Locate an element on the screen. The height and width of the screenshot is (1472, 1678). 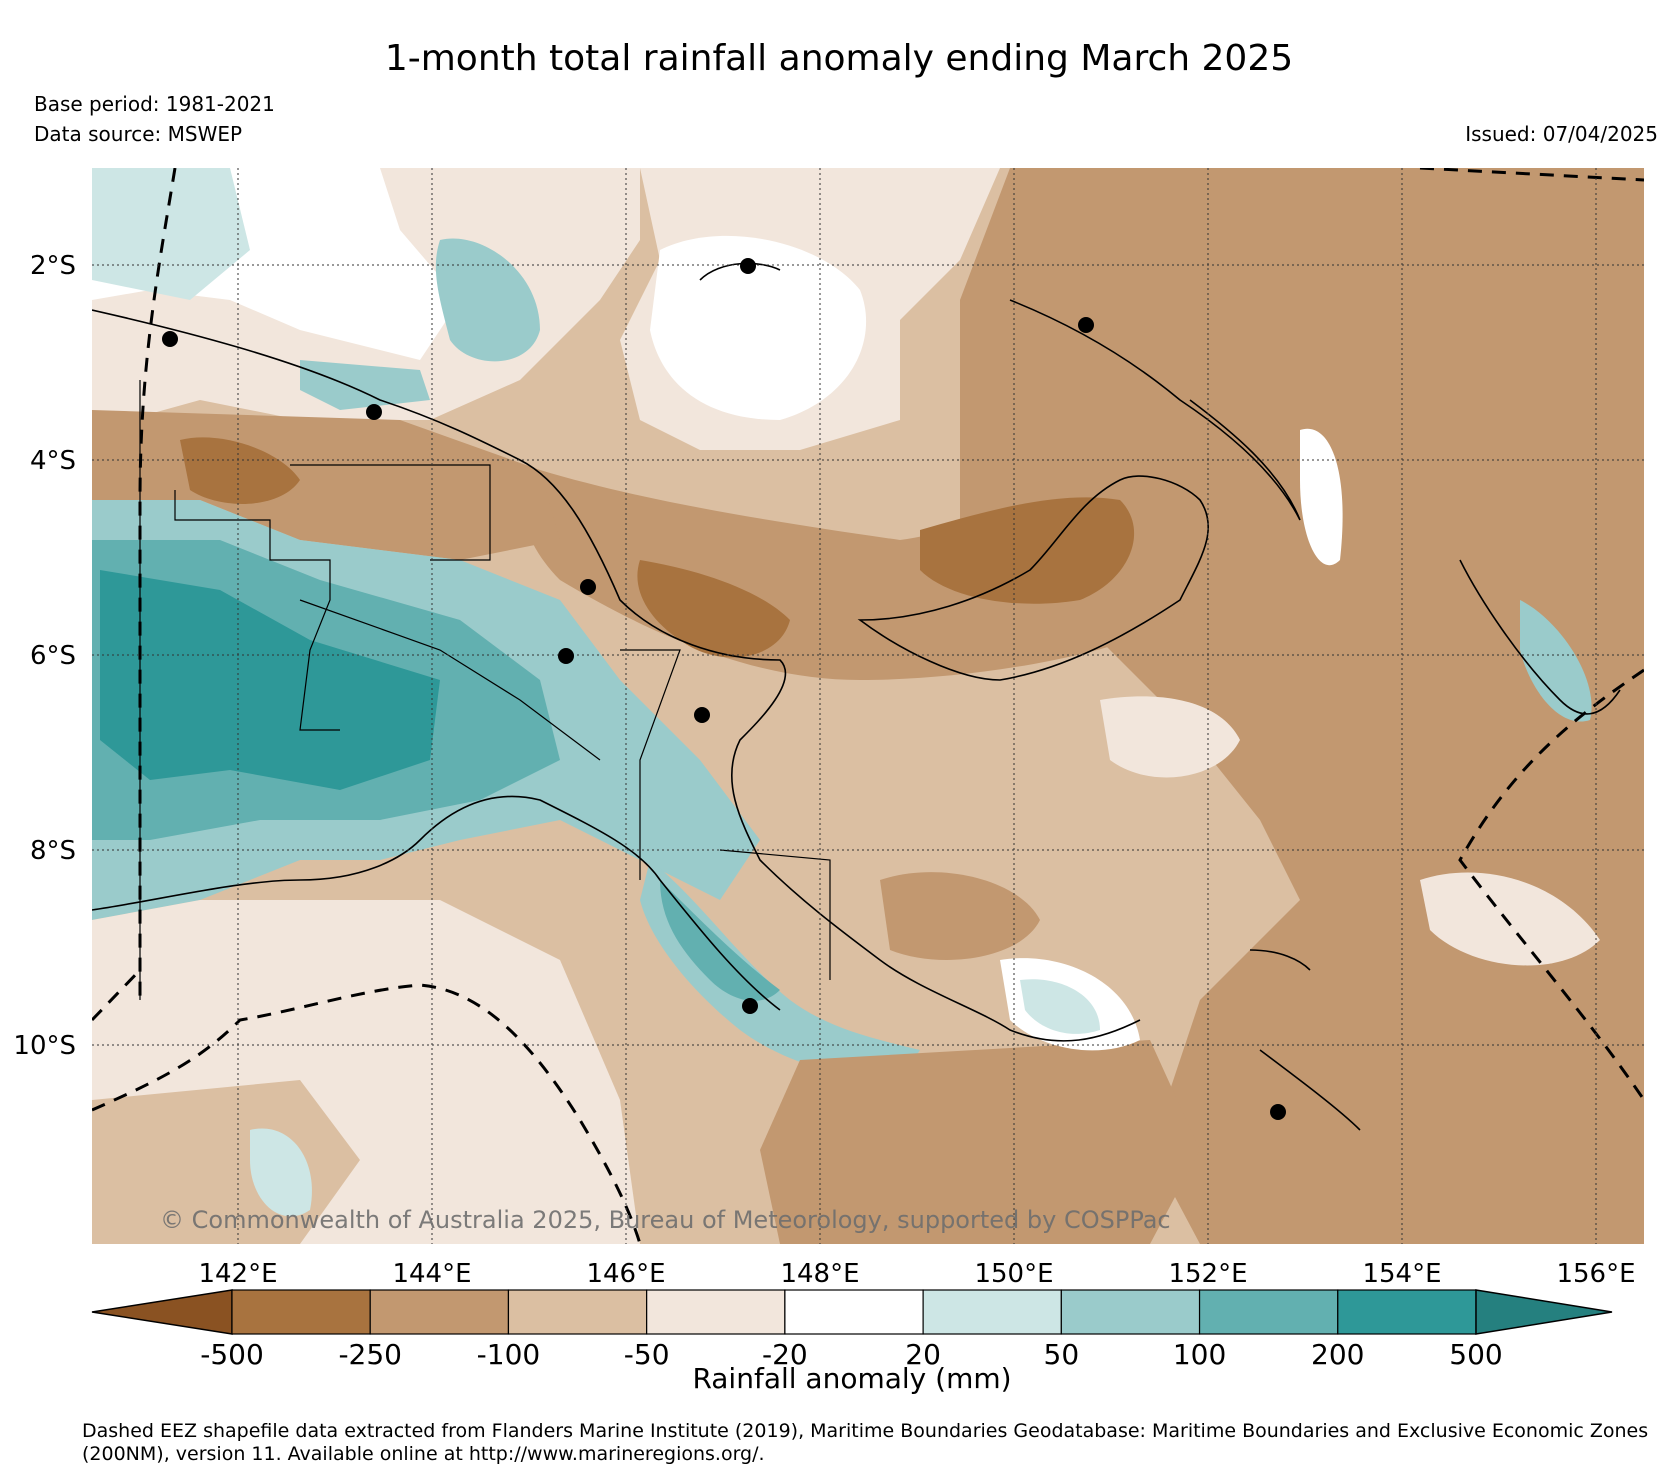
colorbar-tick-label: 50 is located at coordinates (1062, 1354).